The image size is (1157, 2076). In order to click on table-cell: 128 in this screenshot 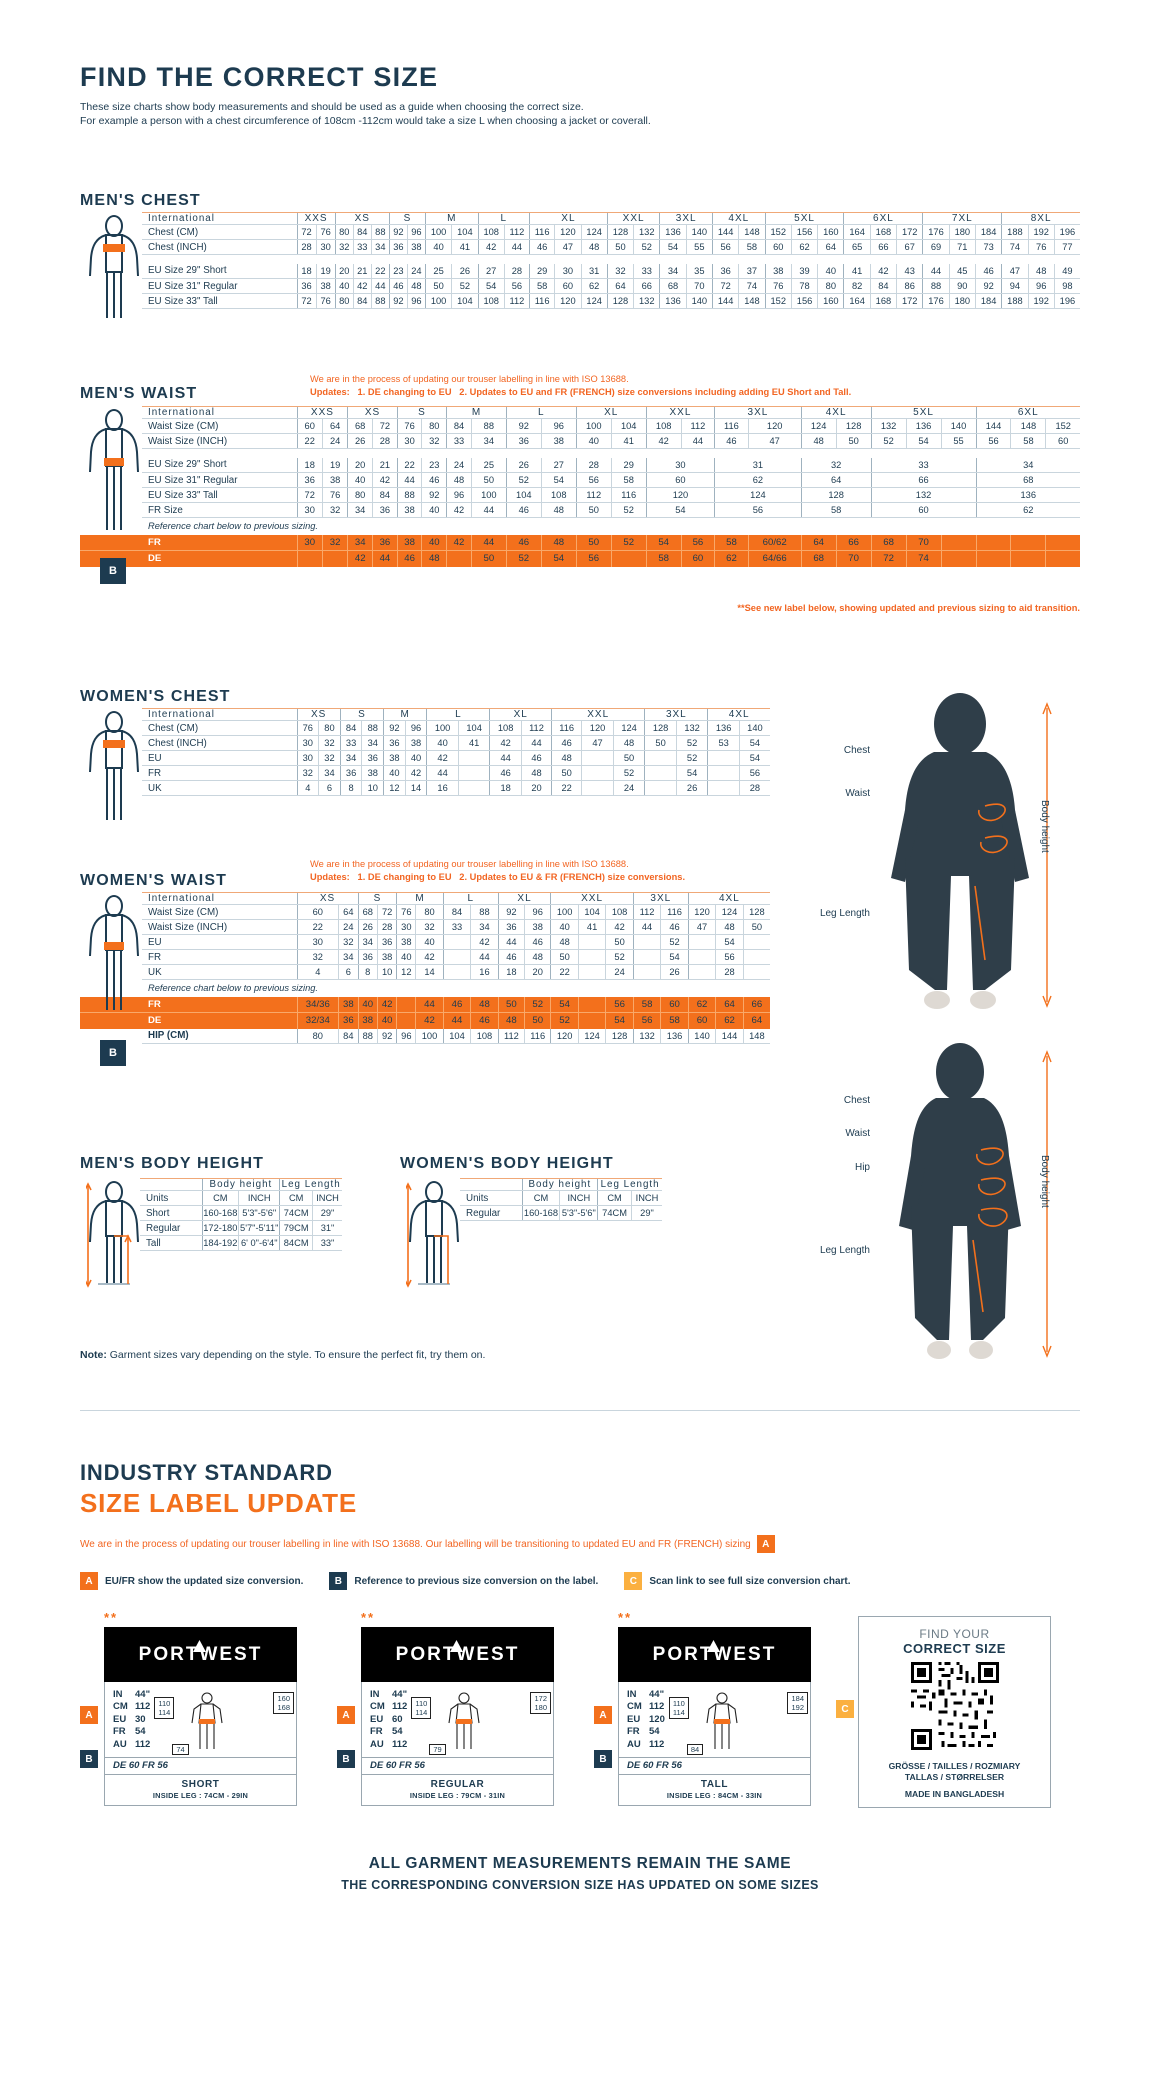, I will do `click(619, 1036)`.